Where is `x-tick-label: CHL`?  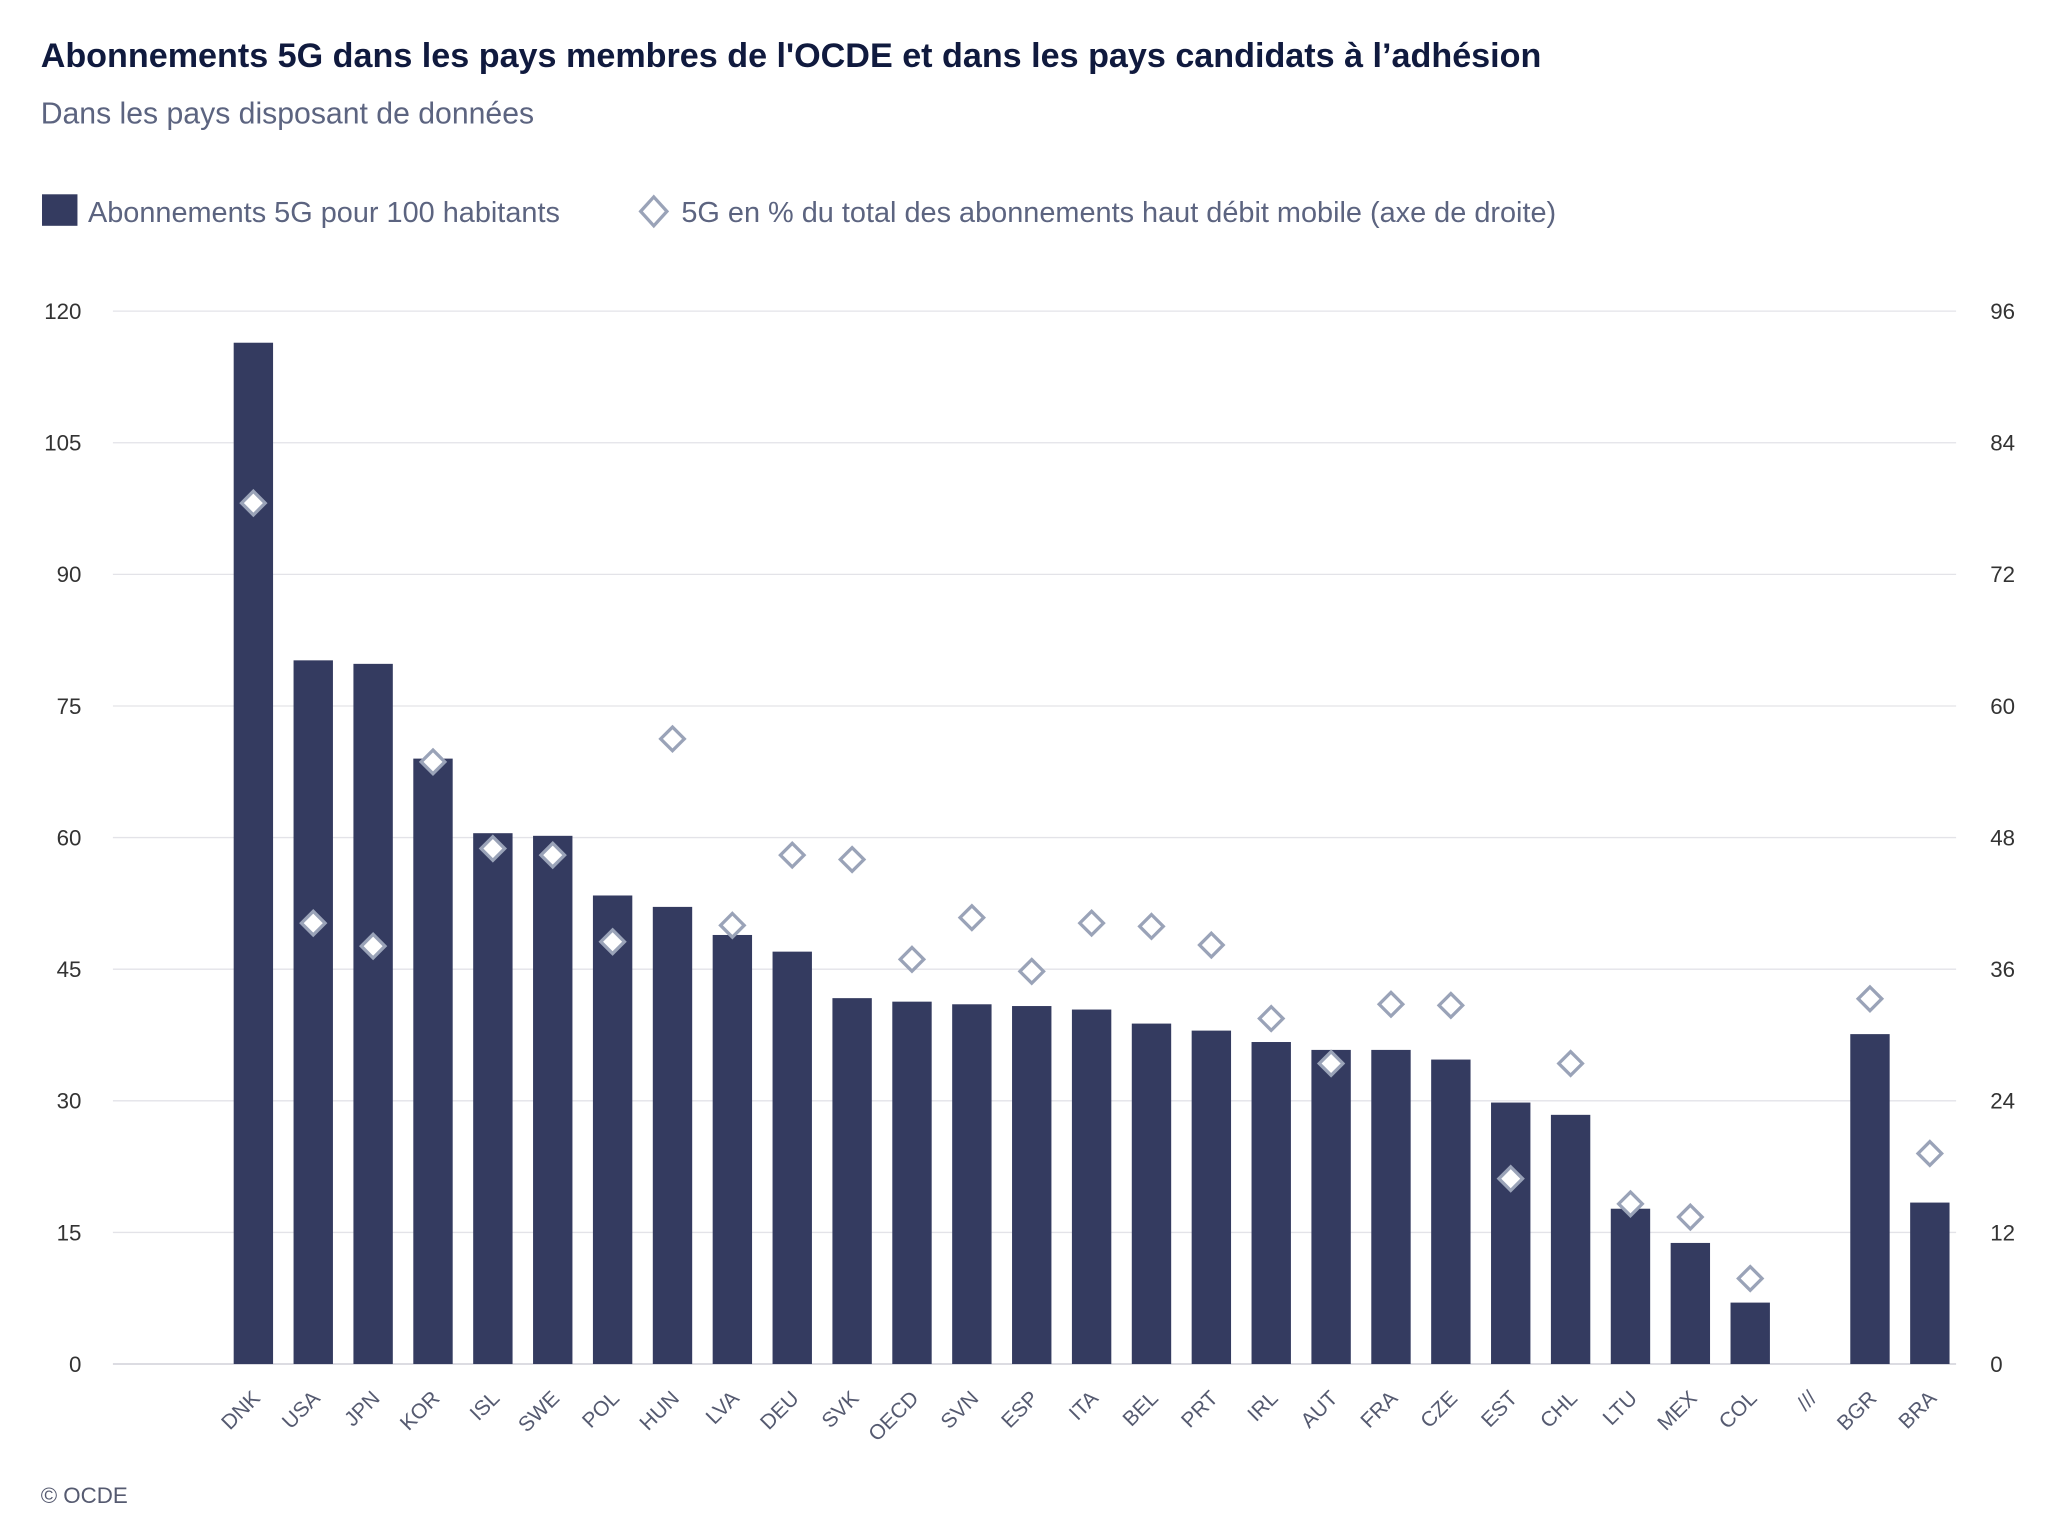 x-tick-label: CHL is located at coordinates (1559, 1410).